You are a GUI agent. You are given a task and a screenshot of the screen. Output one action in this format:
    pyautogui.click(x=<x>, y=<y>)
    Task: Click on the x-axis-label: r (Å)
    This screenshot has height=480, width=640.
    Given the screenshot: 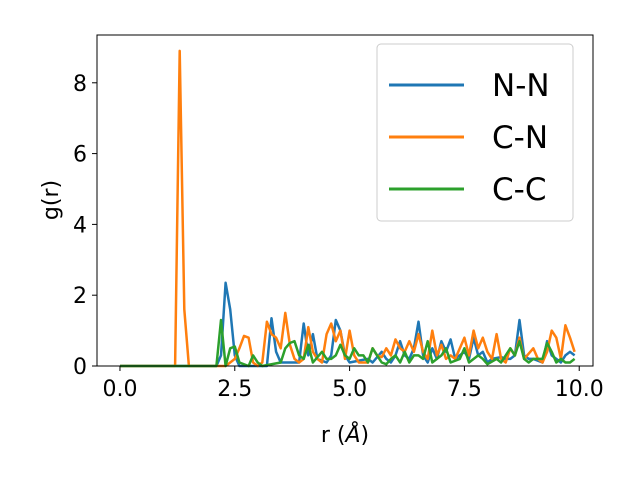 What is the action you would take?
    pyautogui.click(x=345, y=434)
    